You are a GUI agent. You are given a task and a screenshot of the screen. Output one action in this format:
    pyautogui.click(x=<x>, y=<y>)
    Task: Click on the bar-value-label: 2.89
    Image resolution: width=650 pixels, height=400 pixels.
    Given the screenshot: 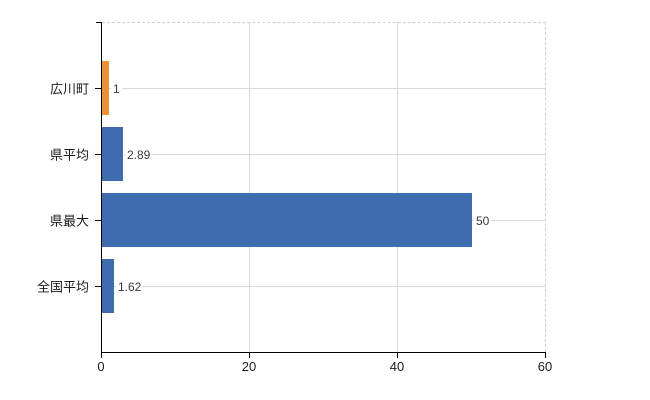 What is the action you would take?
    pyautogui.click(x=139, y=155)
    